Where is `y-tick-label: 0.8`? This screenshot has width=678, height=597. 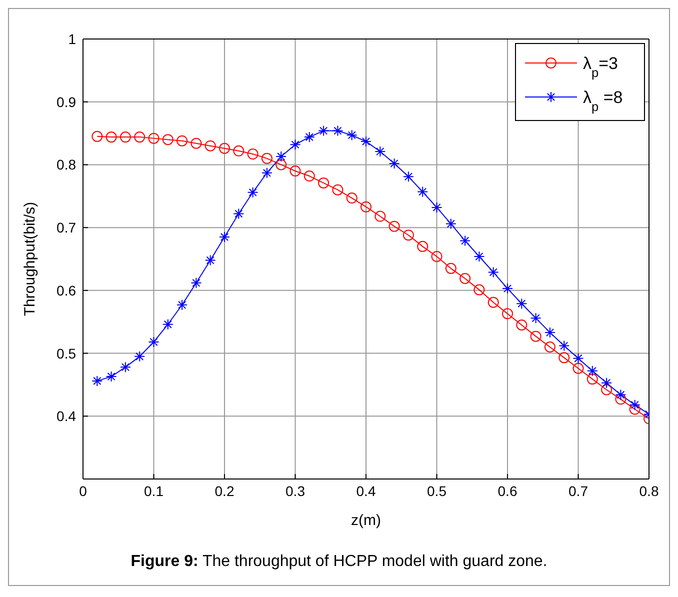 y-tick-label: 0.8 is located at coordinates (66, 164).